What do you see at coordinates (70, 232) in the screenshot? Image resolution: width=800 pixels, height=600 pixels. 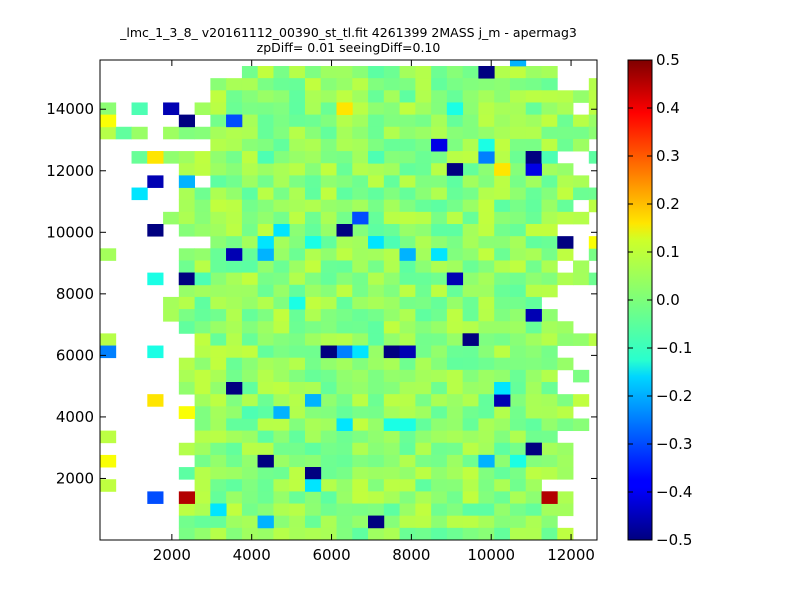 I see `y-tick-label: 10000` at bounding box center [70, 232].